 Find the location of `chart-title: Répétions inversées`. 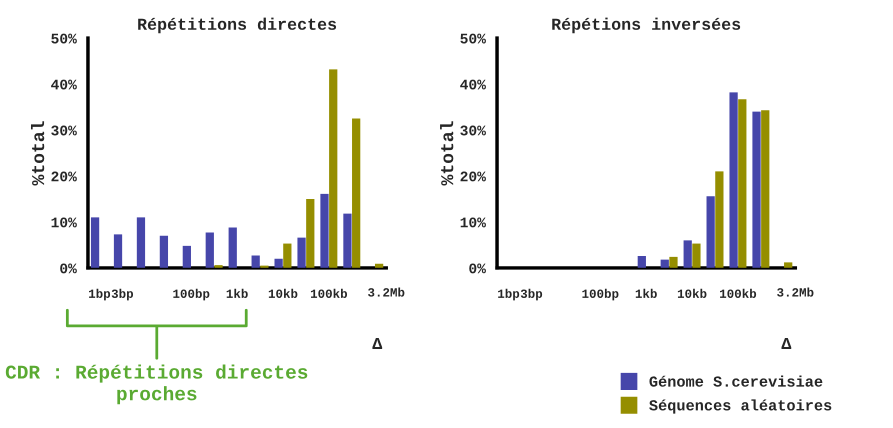

chart-title: Répétions inversées is located at coordinates (646, 26).